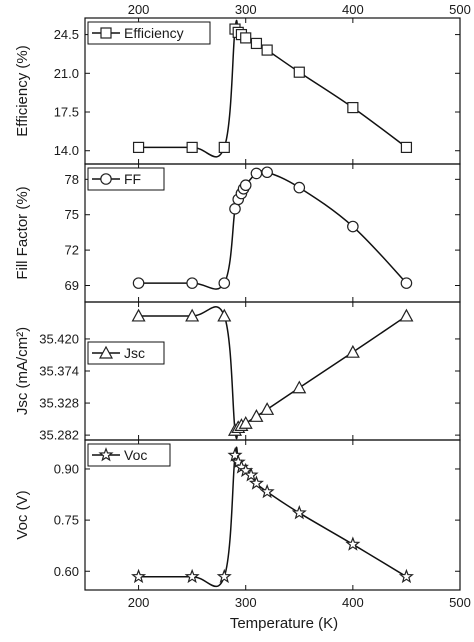 The height and width of the screenshot is (642, 474). What do you see at coordinates (22, 90) in the screenshot?
I see `y-axis-label: Efficiency (%)` at bounding box center [22, 90].